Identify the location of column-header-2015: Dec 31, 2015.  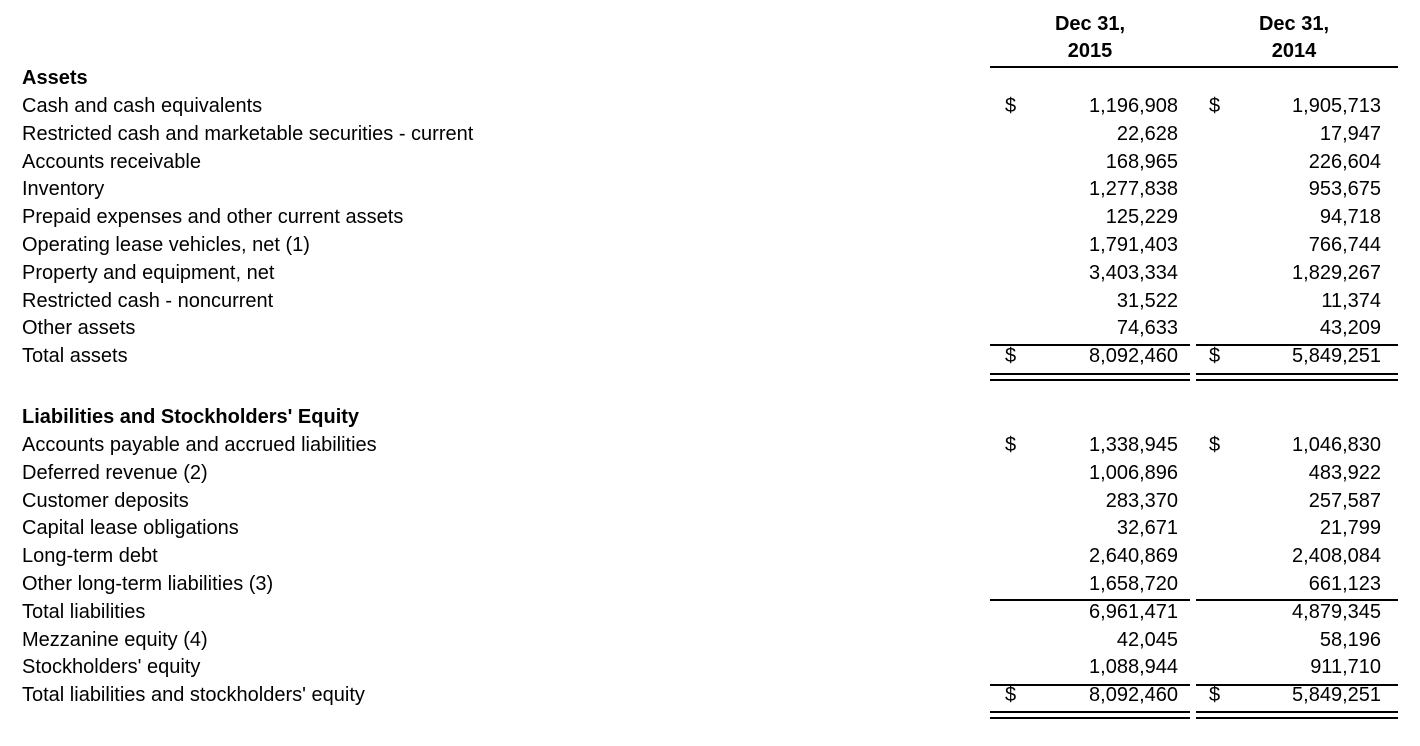
(1090, 38).